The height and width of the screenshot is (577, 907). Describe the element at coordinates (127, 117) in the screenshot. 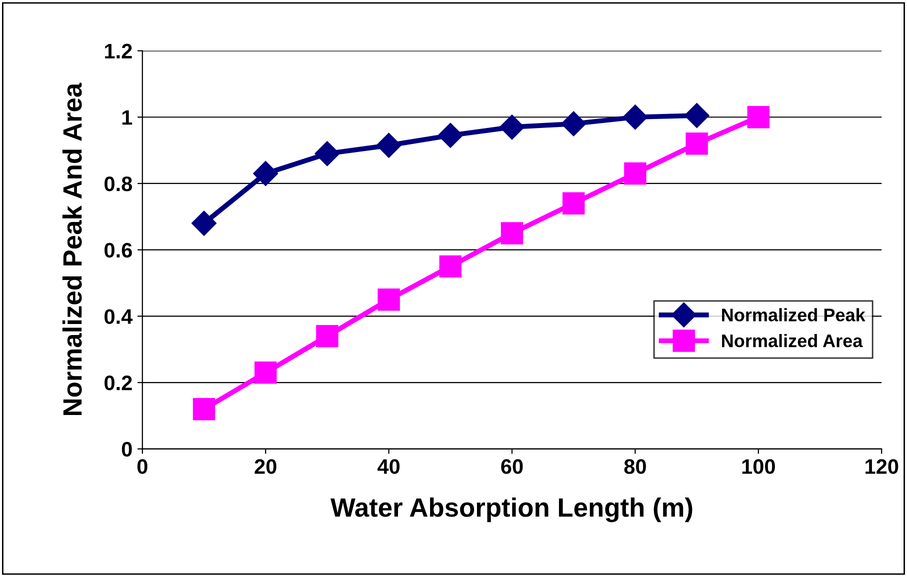

I see `y-tick-label: 1` at that location.